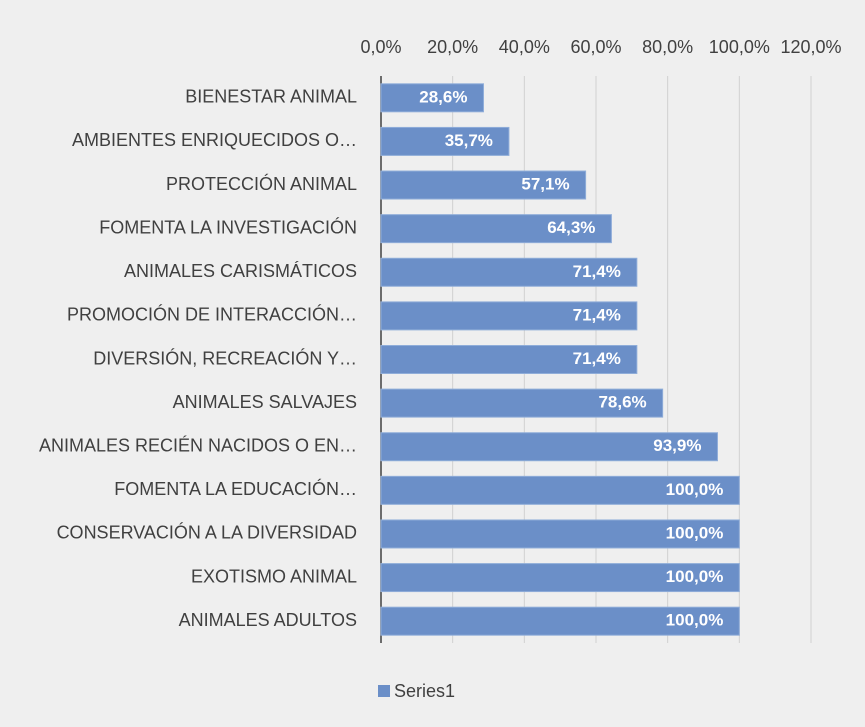 This screenshot has width=865, height=727. I want to click on value-label: 35,7%, so click(469, 140).